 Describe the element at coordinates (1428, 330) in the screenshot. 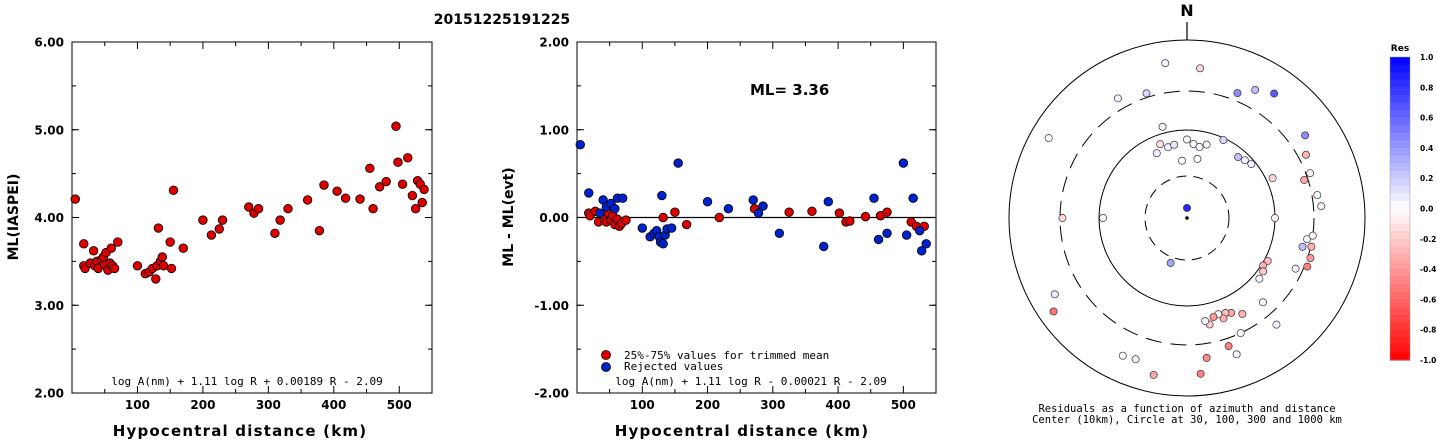

I see `colorbar-tick-label: -0.8` at that location.